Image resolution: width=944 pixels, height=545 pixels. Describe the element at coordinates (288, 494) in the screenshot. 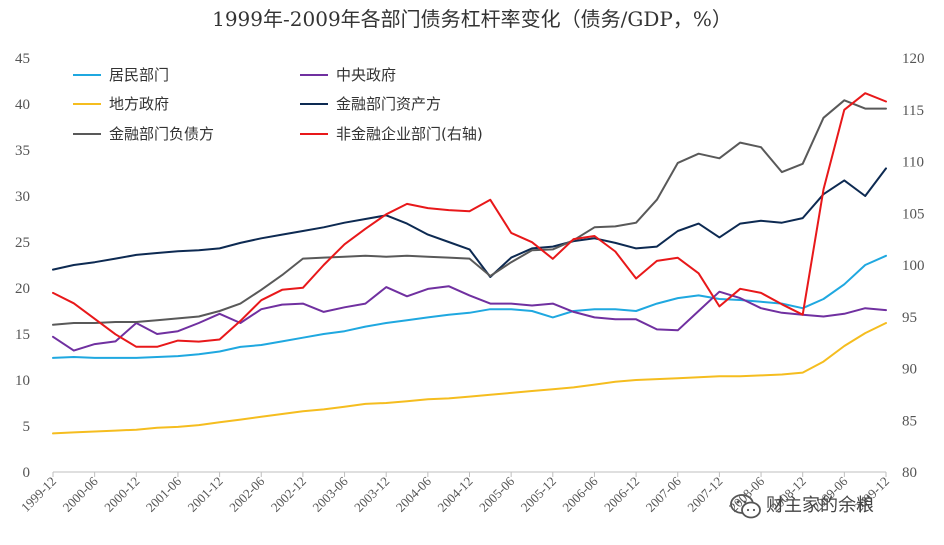

I see `x-tick-label: 2002-12` at that location.